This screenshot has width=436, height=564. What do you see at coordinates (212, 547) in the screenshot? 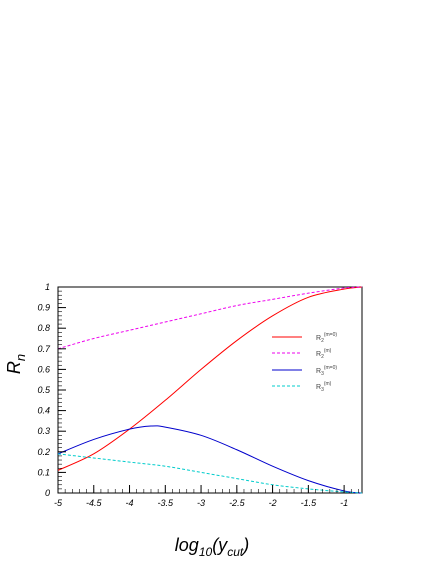
I see `x-axis-title: log10(ycut)` at bounding box center [212, 547].